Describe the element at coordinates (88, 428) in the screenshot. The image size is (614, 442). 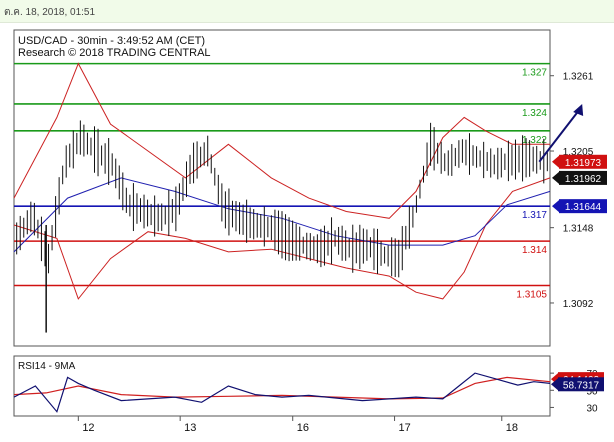
I see `x-tick-label: 12` at that location.